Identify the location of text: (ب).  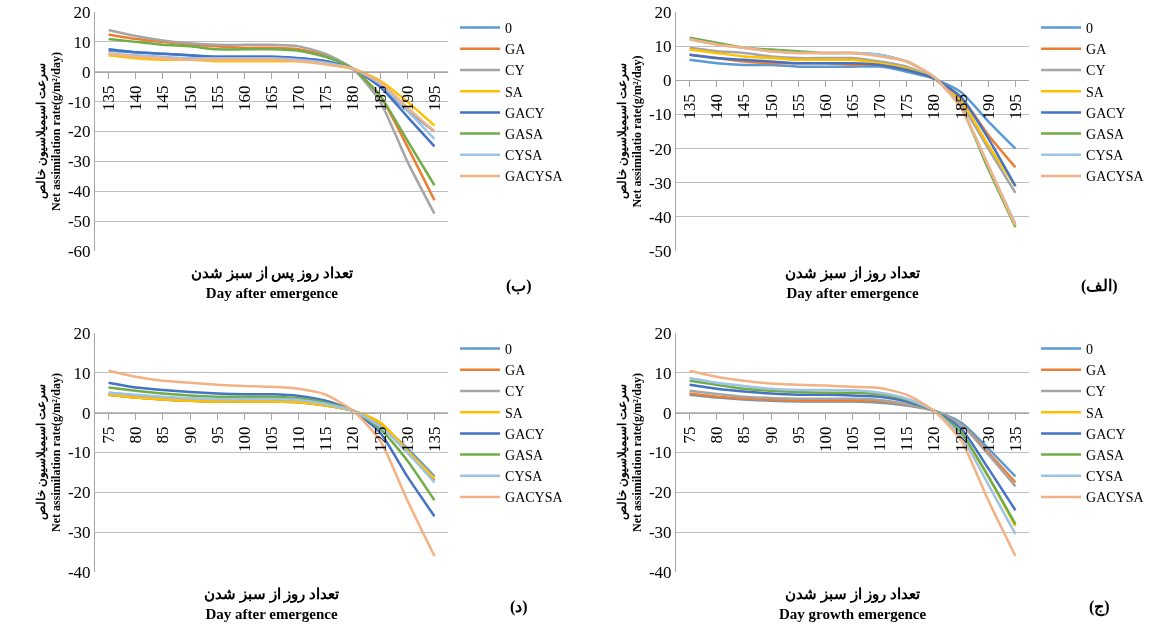
(519, 286).